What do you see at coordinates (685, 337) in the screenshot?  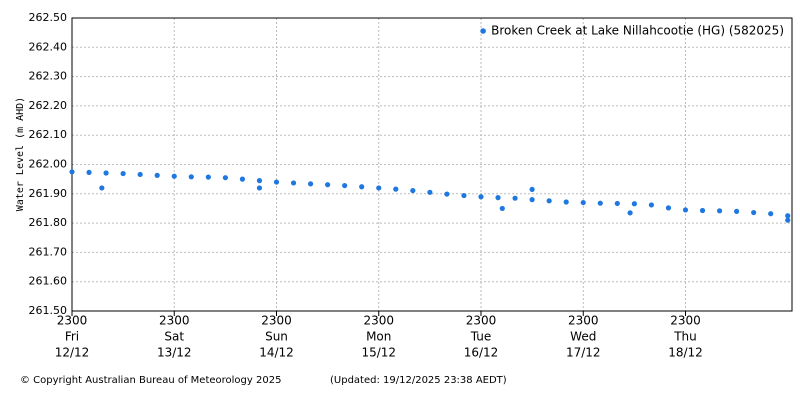 I see `x-tick-label: Thu` at bounding box center [685, 337].